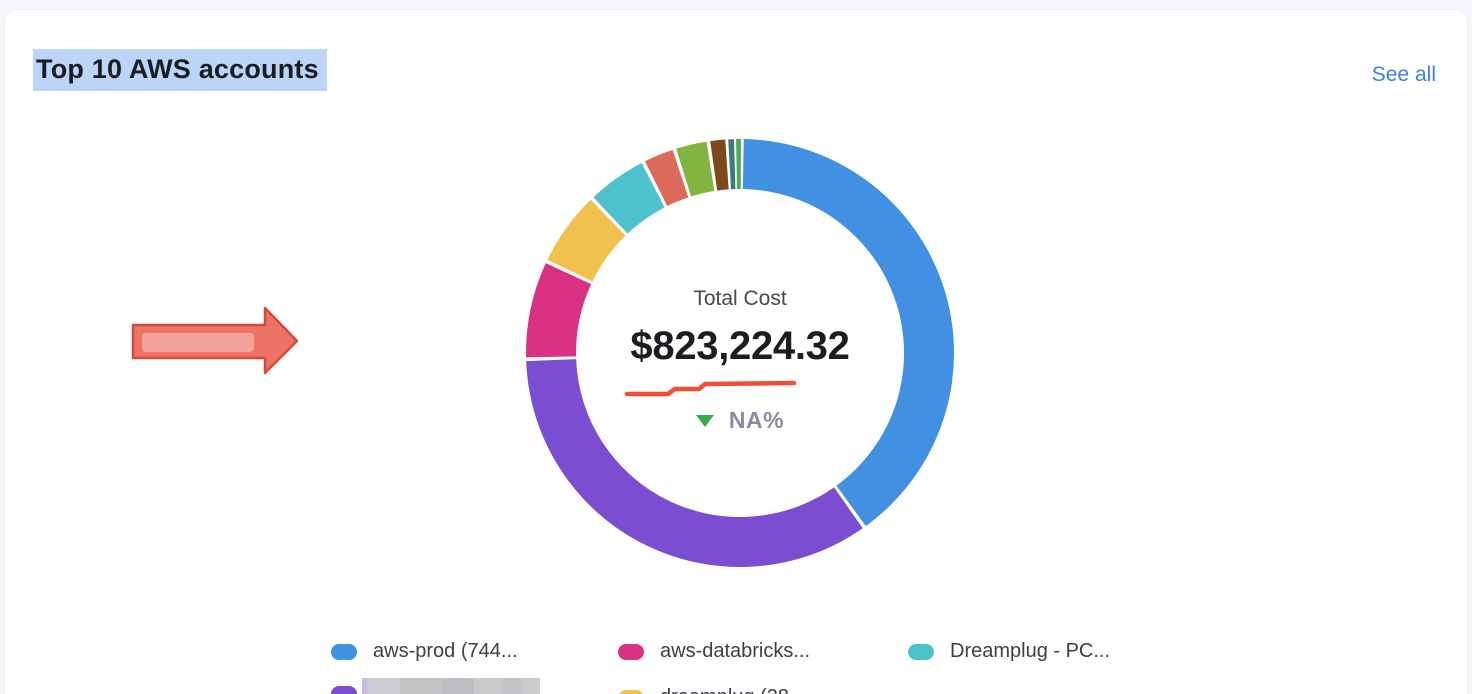 The height and width of the screenshot is (694, 1472). I want to click on trend-value: NA%, so click(756, 420).